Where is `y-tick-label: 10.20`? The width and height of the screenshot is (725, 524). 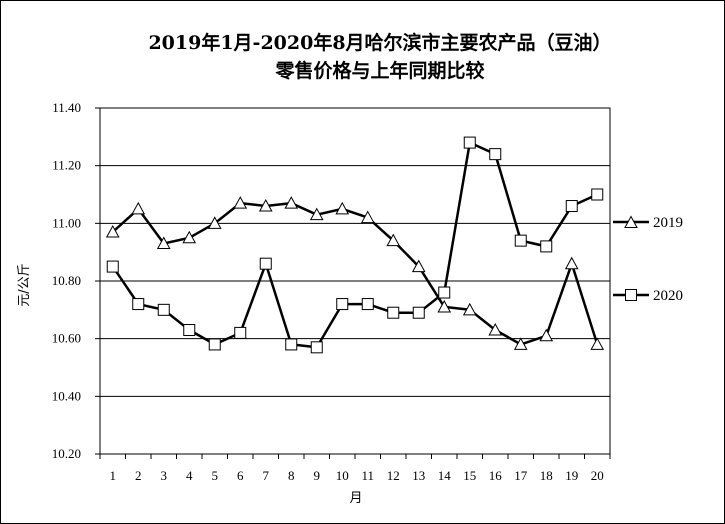 y-tick-label: 10.20 is located at coordinates (66, 453).